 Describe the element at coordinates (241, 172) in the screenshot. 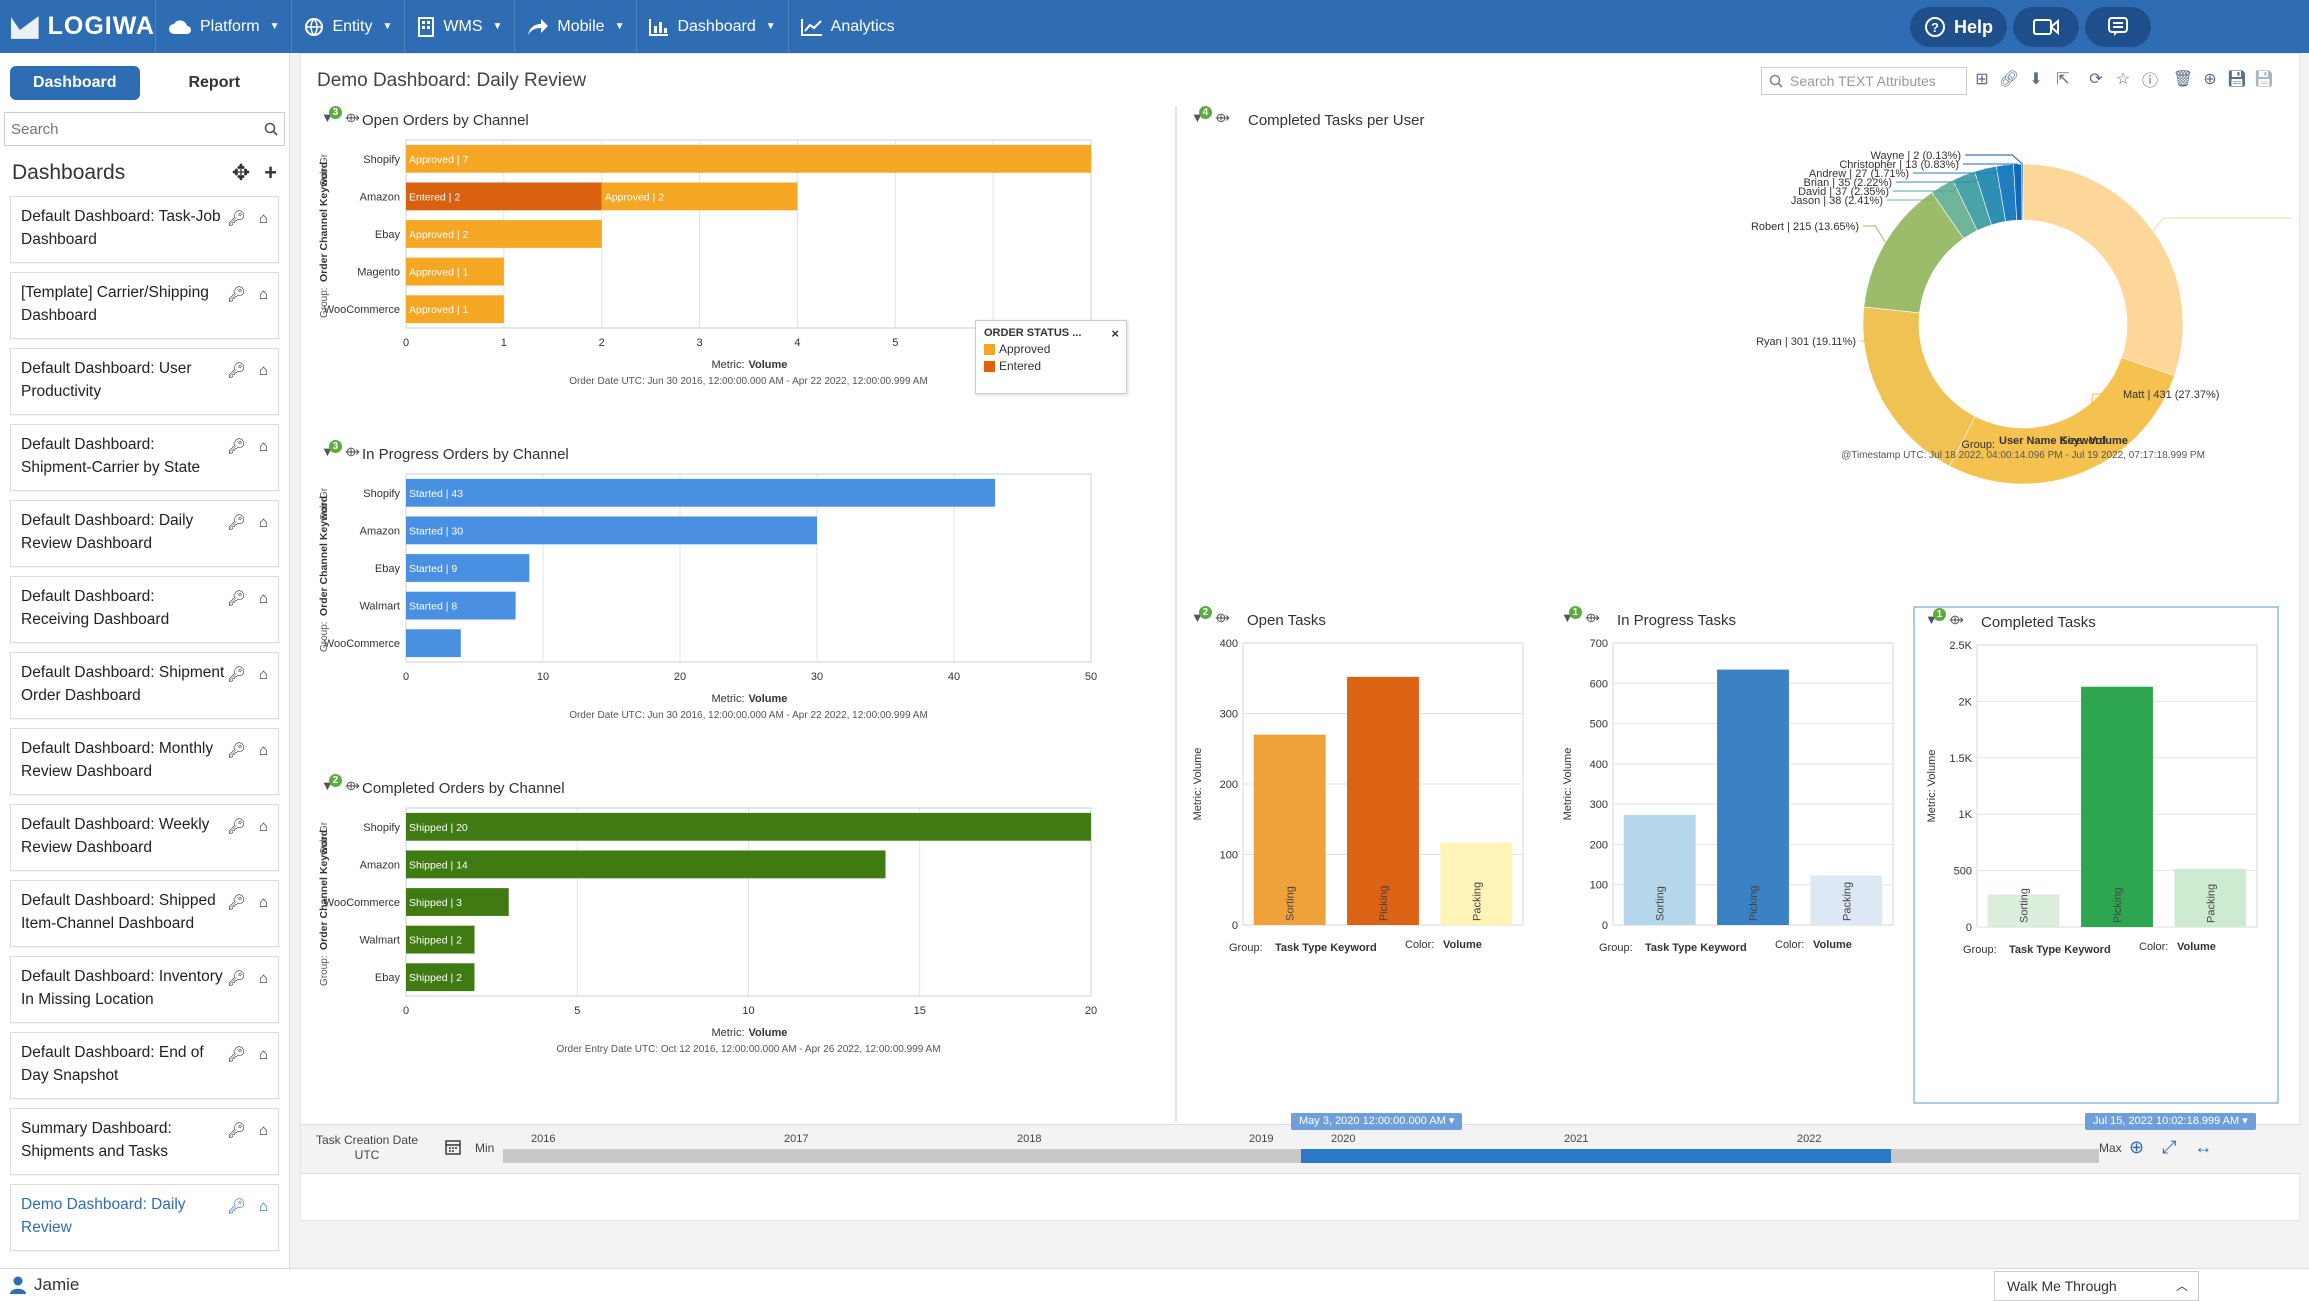

I see `move-icon: ✥` at that location.